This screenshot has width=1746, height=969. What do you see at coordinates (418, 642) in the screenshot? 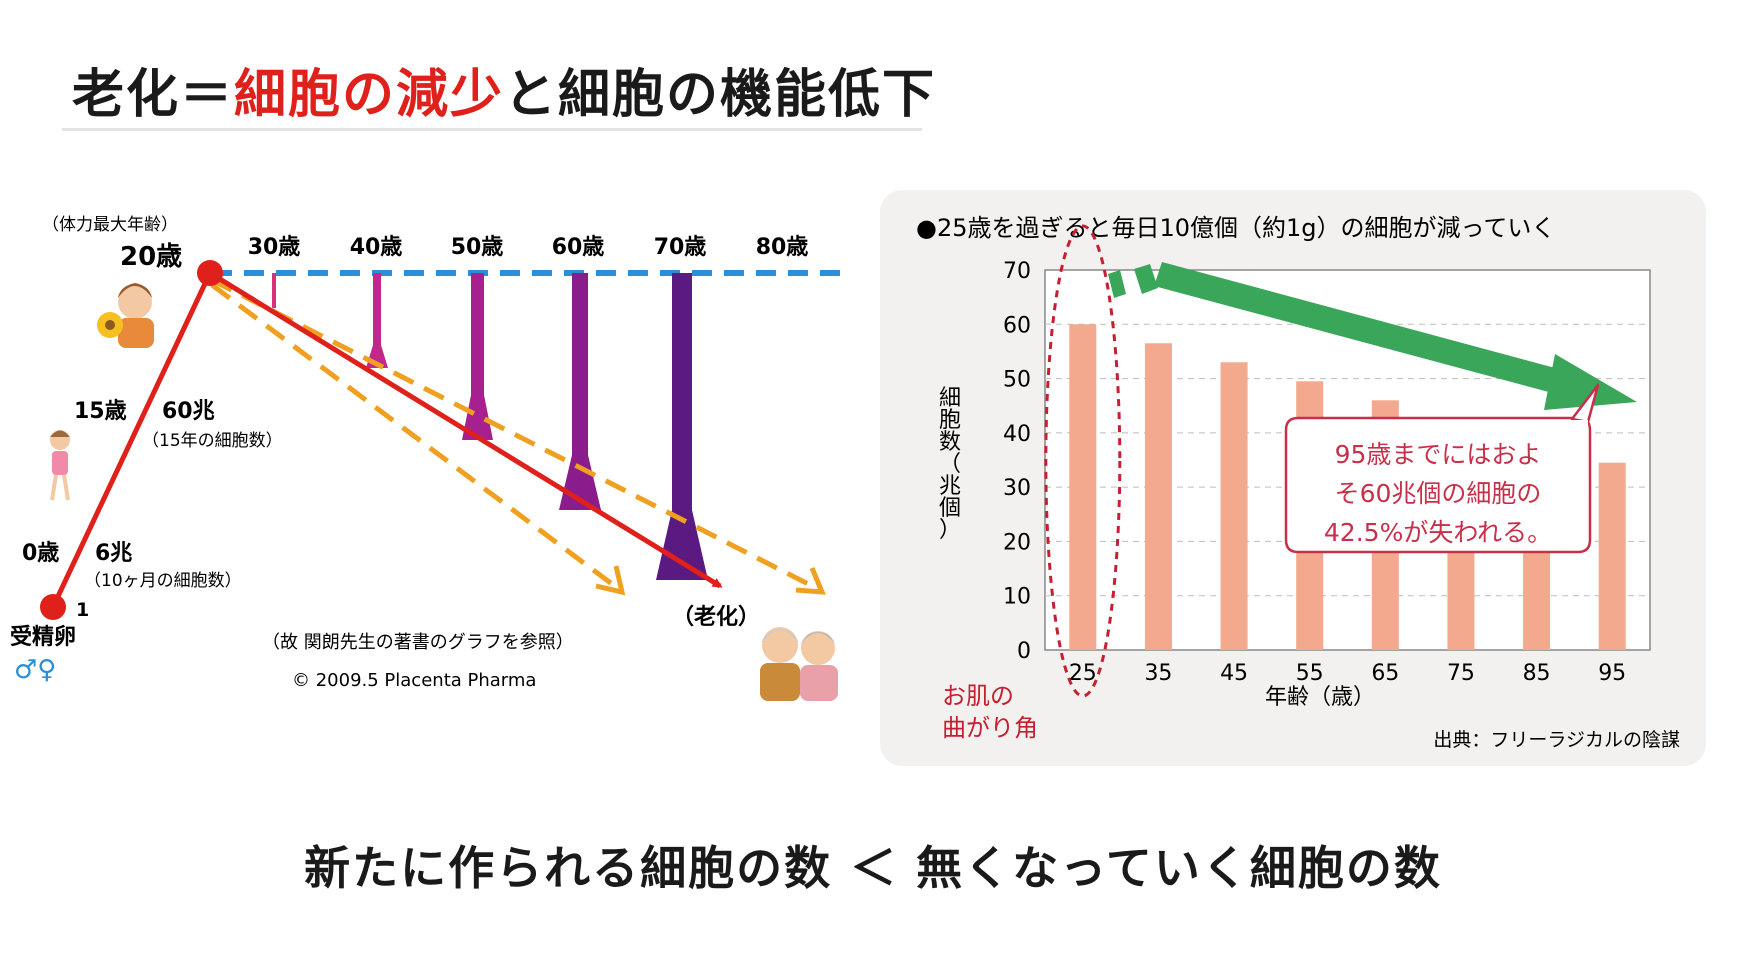
I see `reference-note: （故 関朗先生の著書のグラフを参照）` at bounding box center [418, 642].